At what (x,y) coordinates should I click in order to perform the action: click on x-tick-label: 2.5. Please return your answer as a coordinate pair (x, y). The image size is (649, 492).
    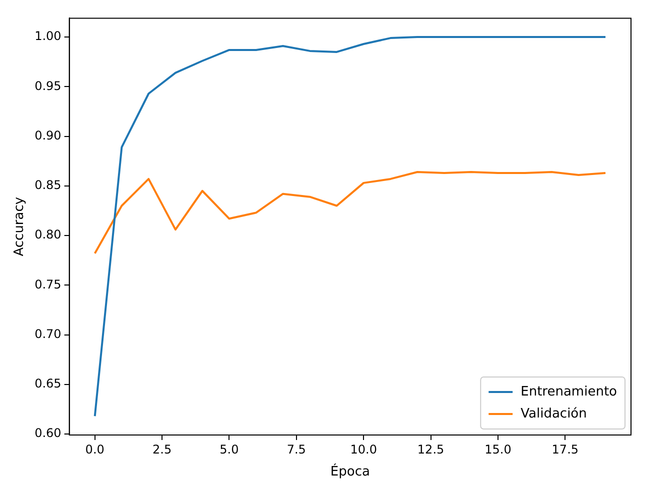
    Looking at the image, I should click on (162, 449).